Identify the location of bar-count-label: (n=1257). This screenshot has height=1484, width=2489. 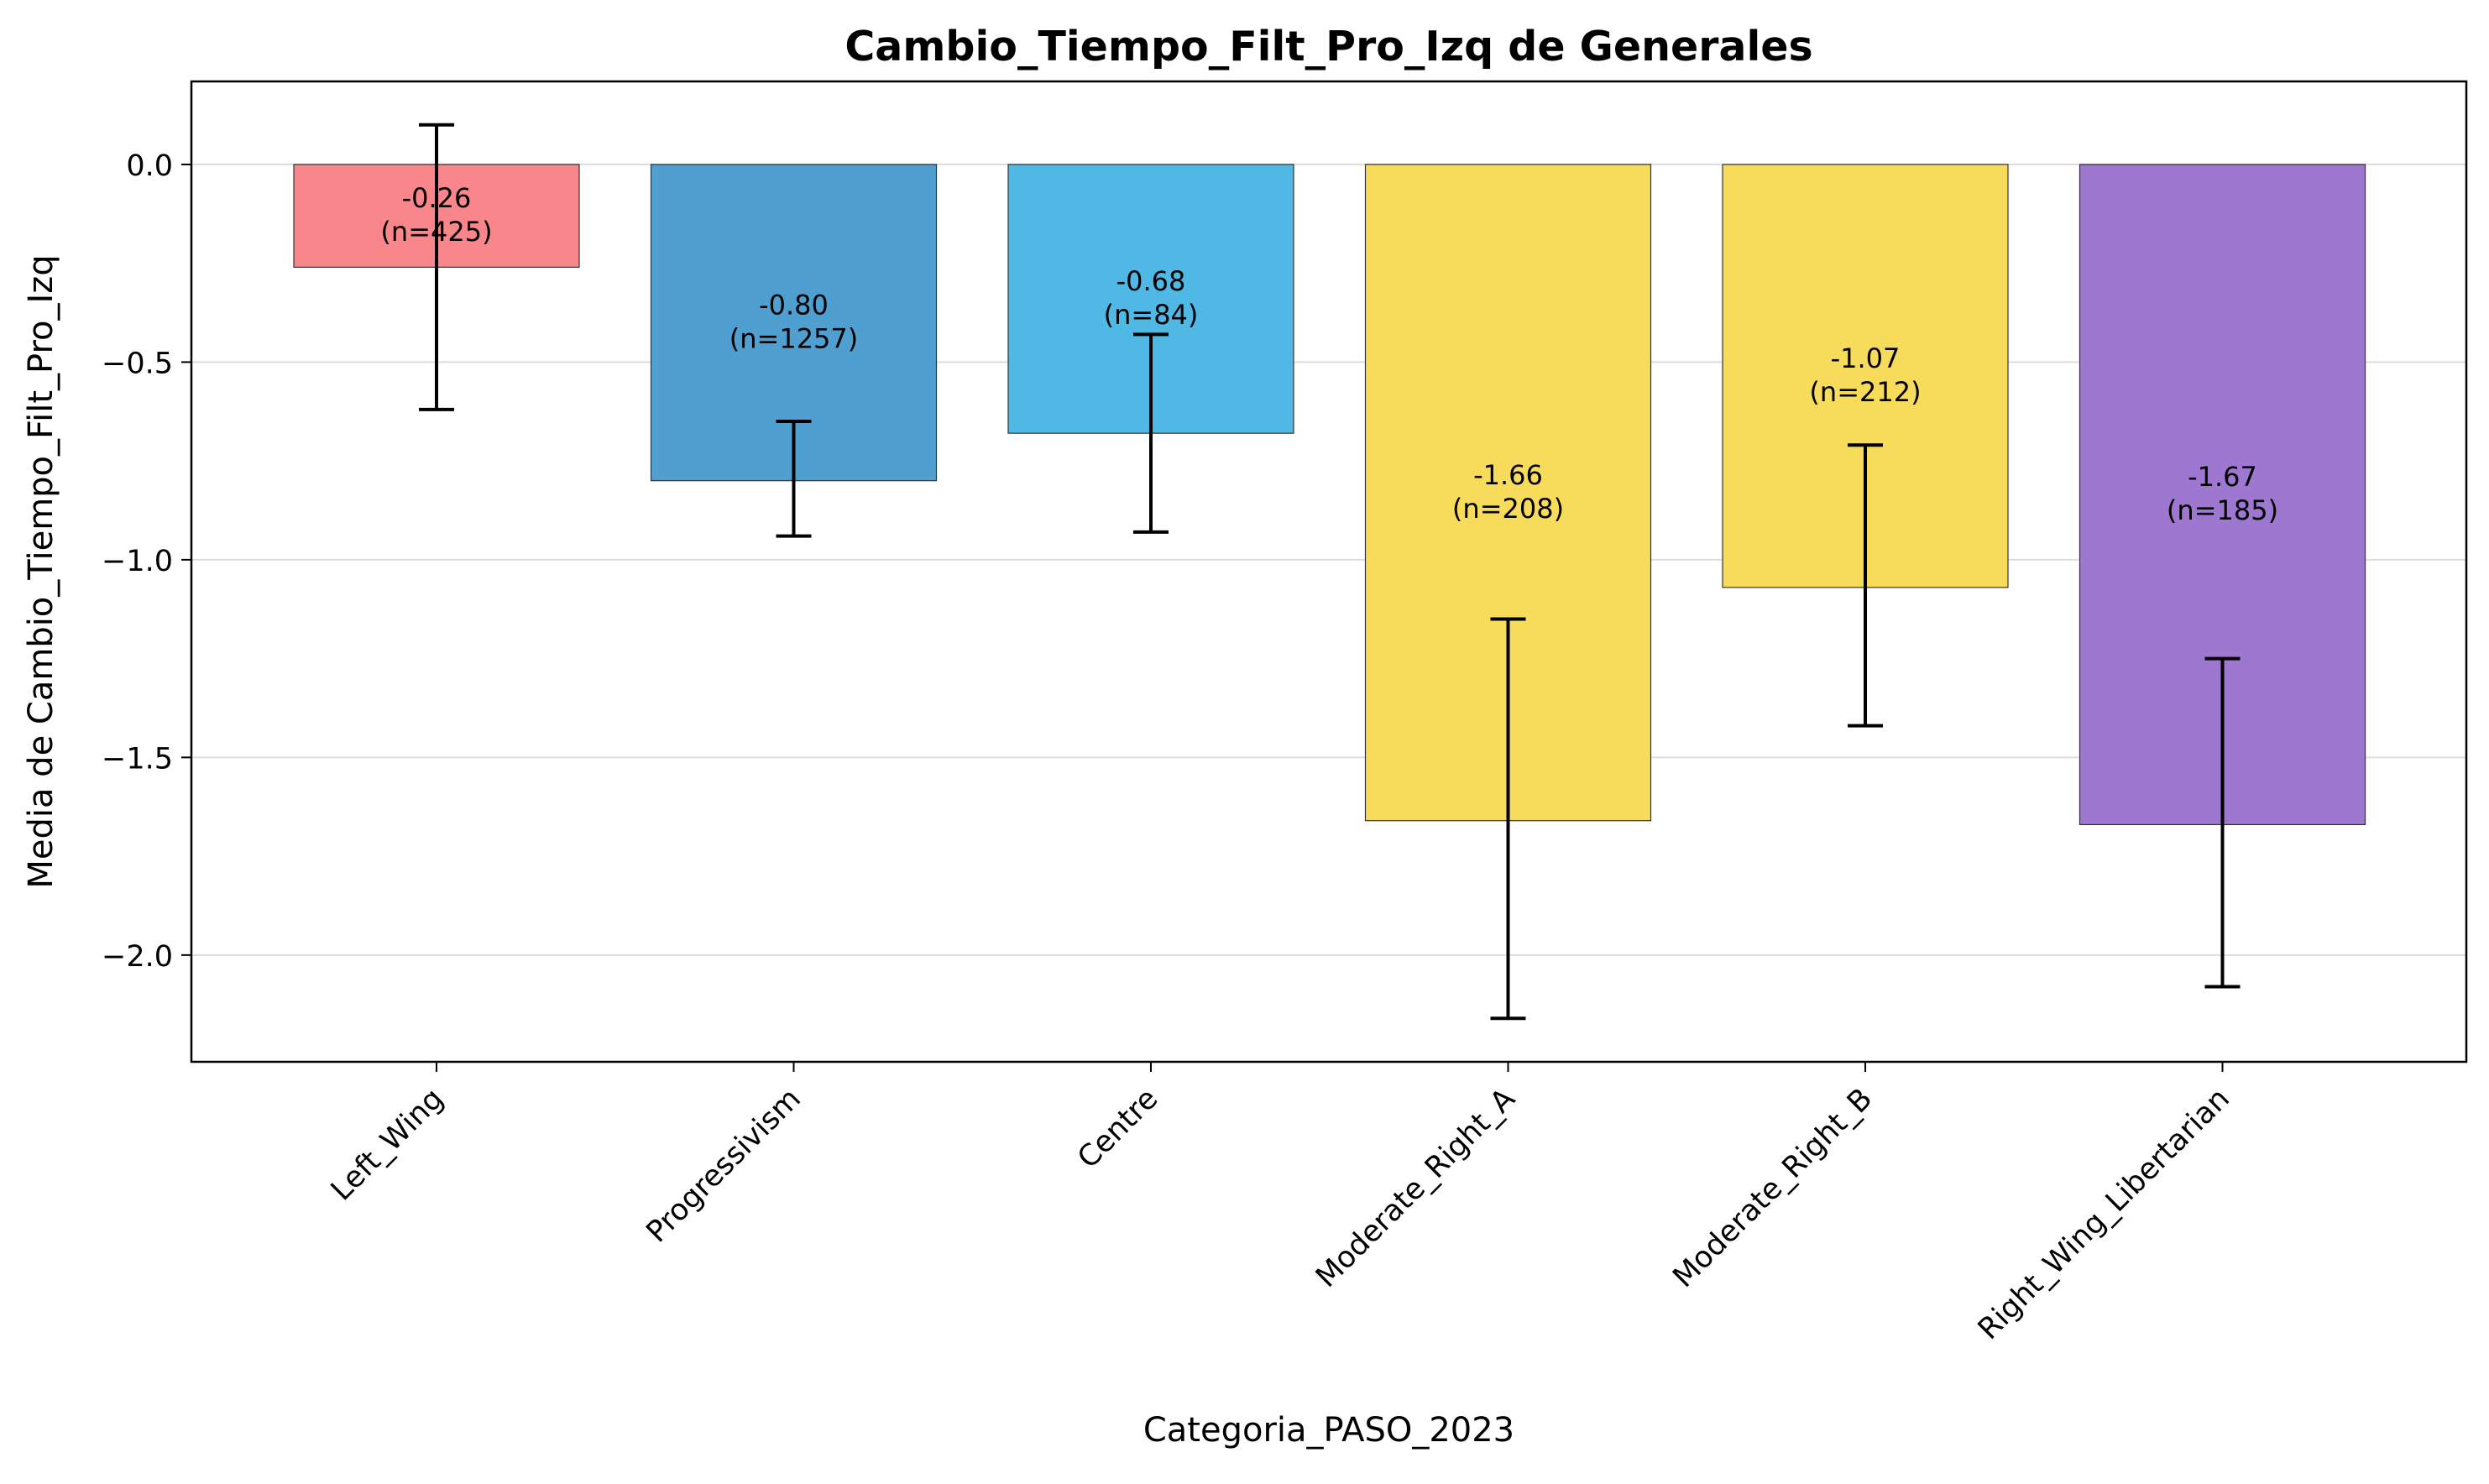
(794, 338).